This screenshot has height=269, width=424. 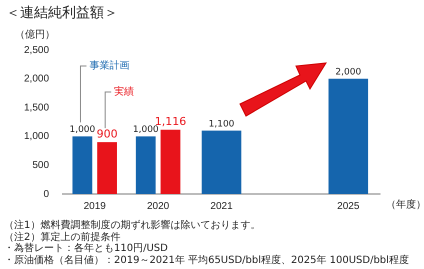 I want to click on x-tick-label: 2025, so click(x=348, y=206).